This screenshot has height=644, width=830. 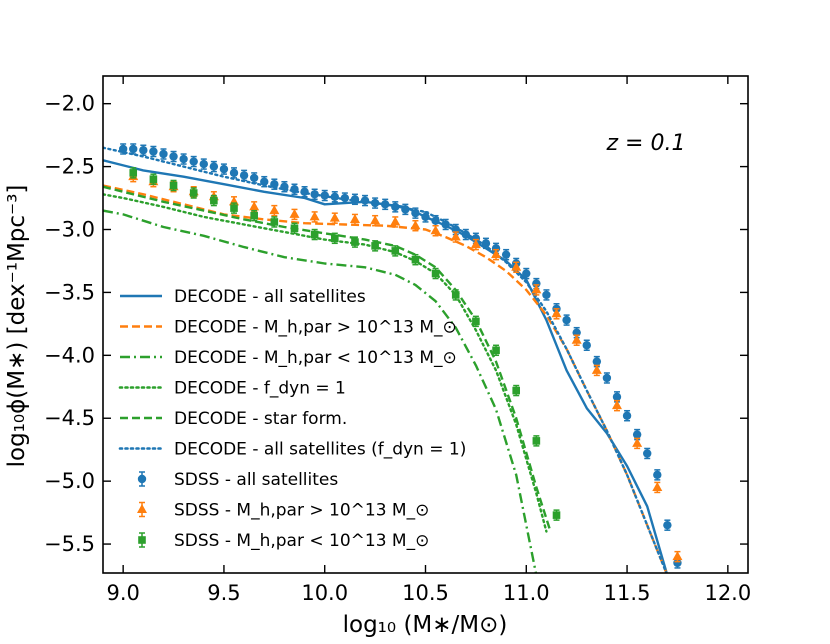 I want to click on x-tick-label: 9.0, so click(x=122, y=593).